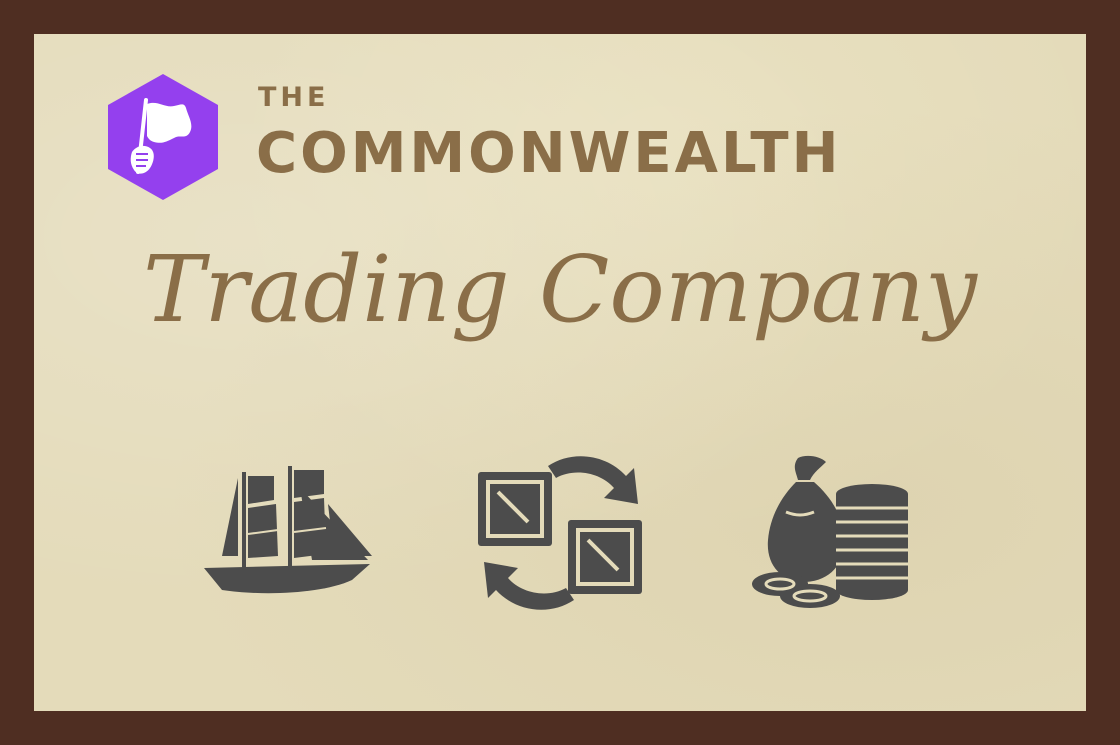 This screenshot has width=1120, height=745. What do you see at coordinates (163, 137) in the screenshot?
I see `commonwealth-flag-logo-icon` at bounding box center [163, 137].